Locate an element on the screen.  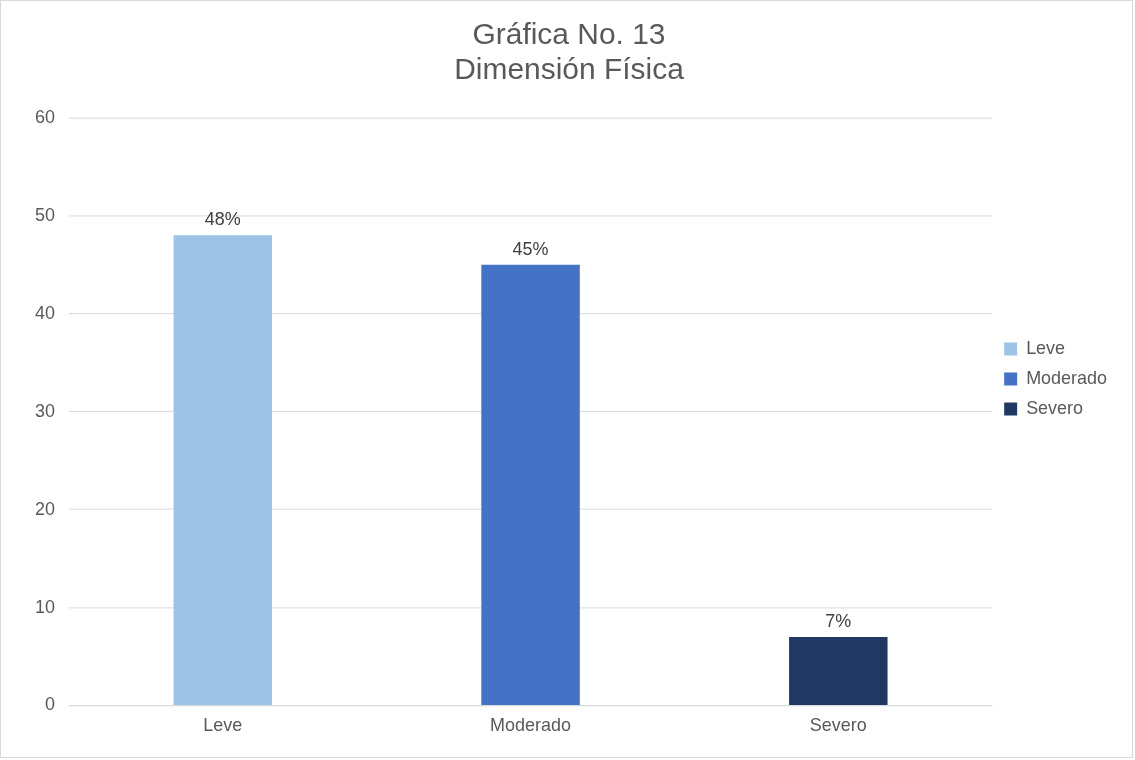
legend-label: Moderado is located at coordinates (1067, 377).